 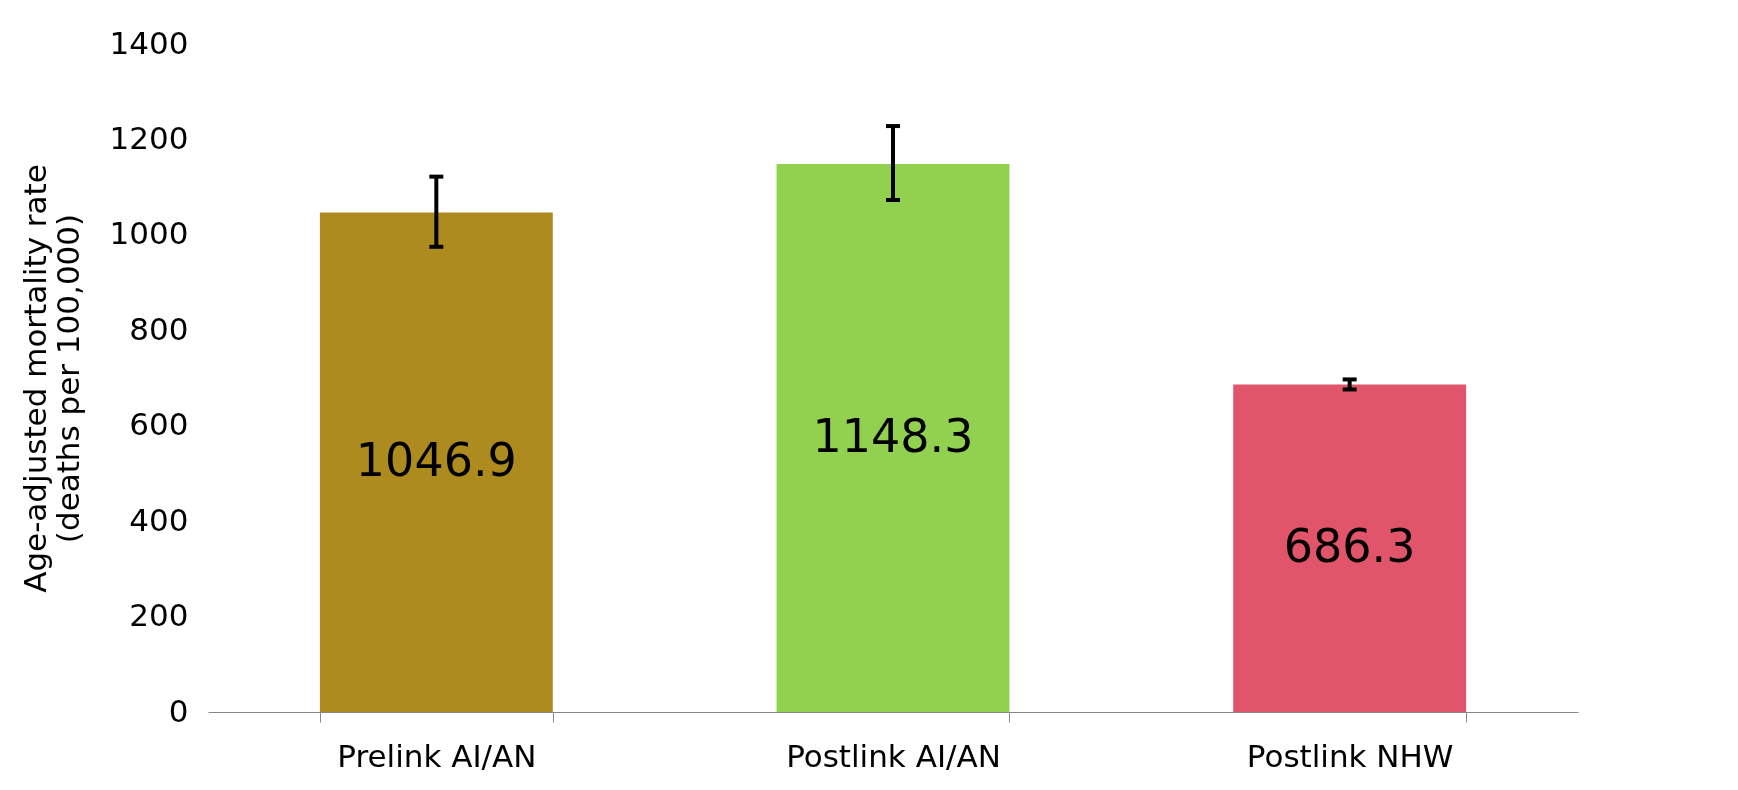 I want to click on x-tick-label: Prelink AI/AN, so click(x=437, y=755).